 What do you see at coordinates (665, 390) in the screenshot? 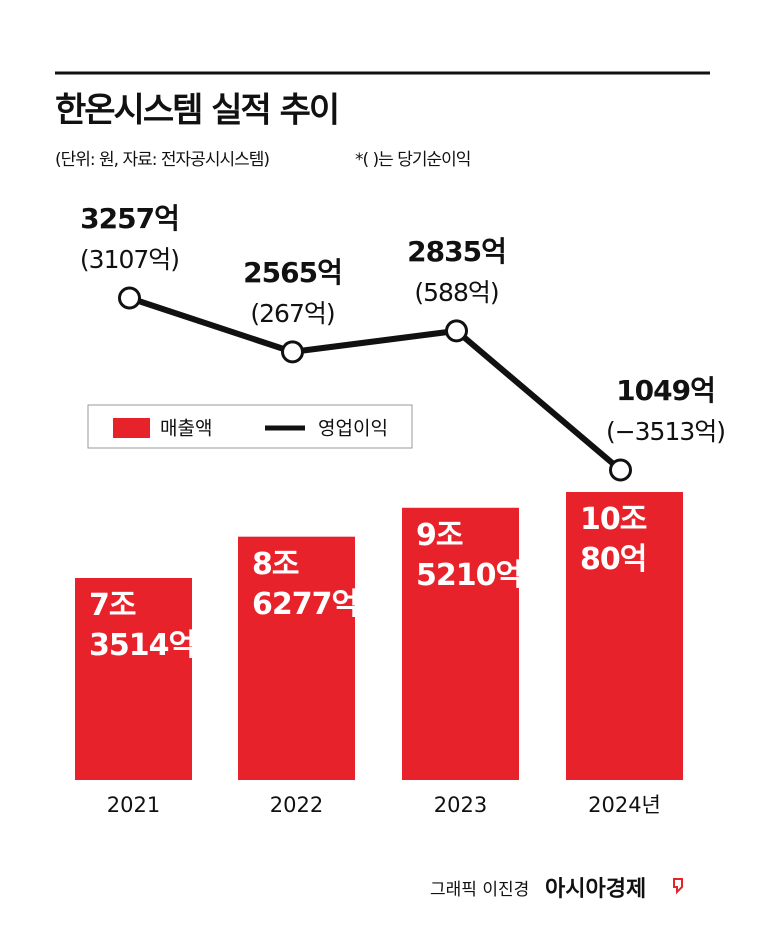
I see `line-value-label: 1049억` at bounding box center [665, 390].